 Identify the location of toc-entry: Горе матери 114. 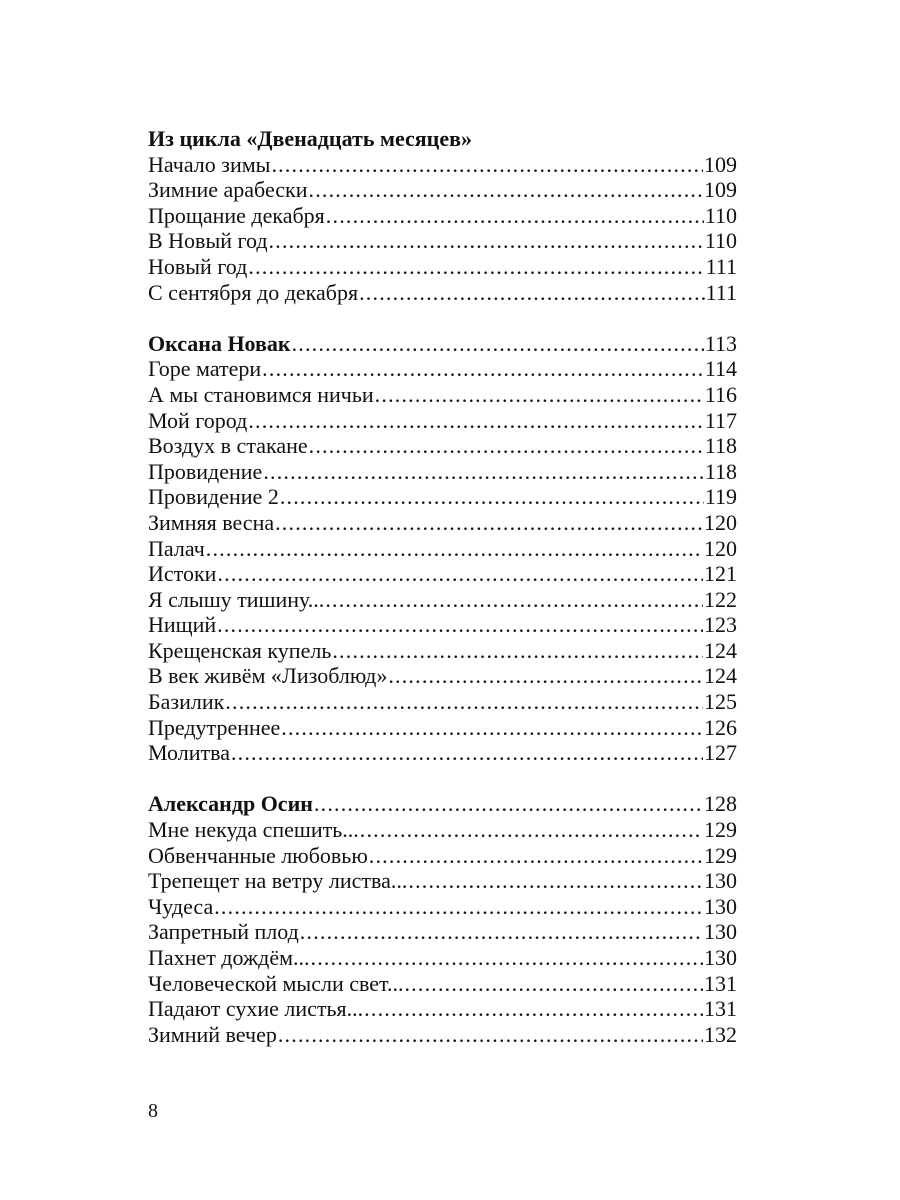
(442, 369).